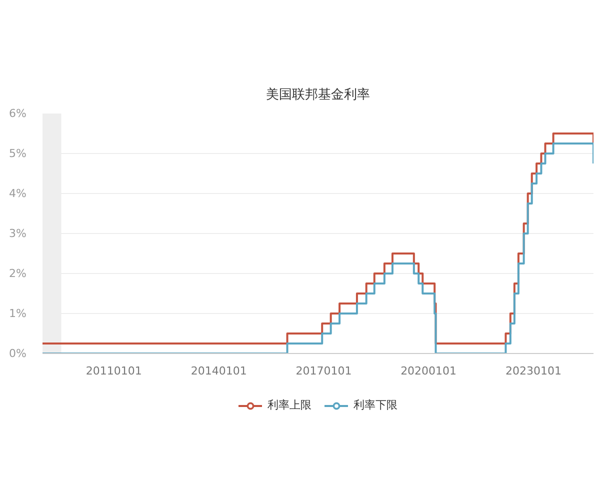 This screenshot has width=600, height=480. I want to click on y-tick-label: 5%, so click(17, 153).